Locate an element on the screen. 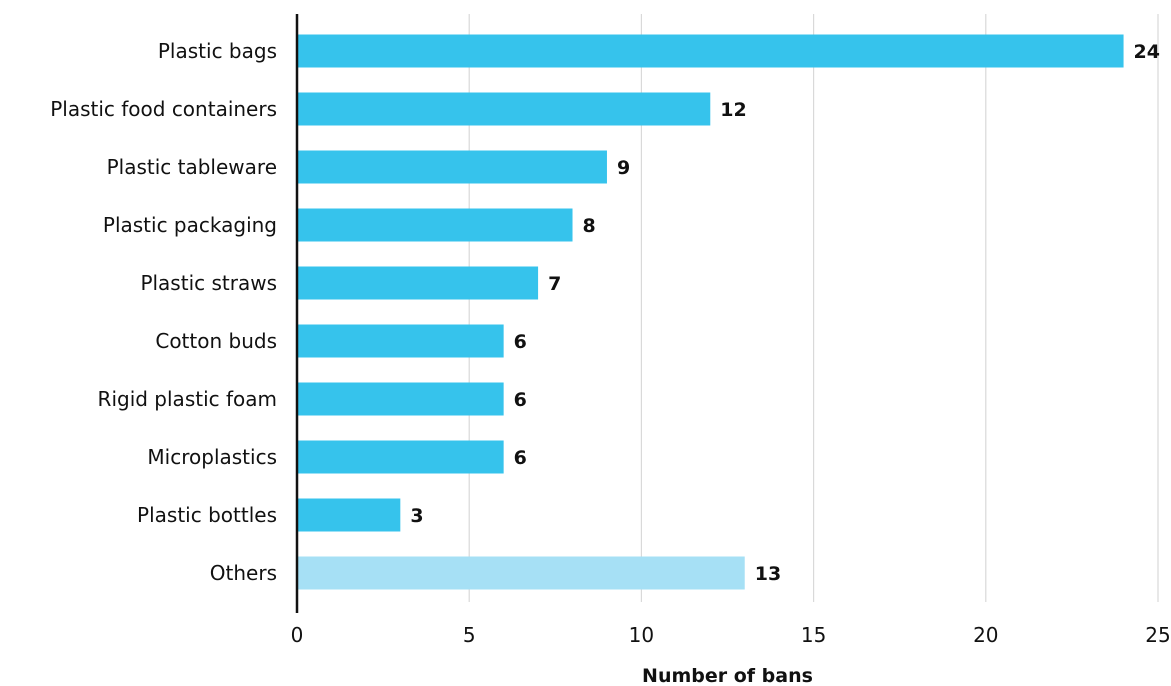 The width and height of the screenshot is (1171, 686). bar-rigid-plastic-foam is located at coordinates (400, 399).